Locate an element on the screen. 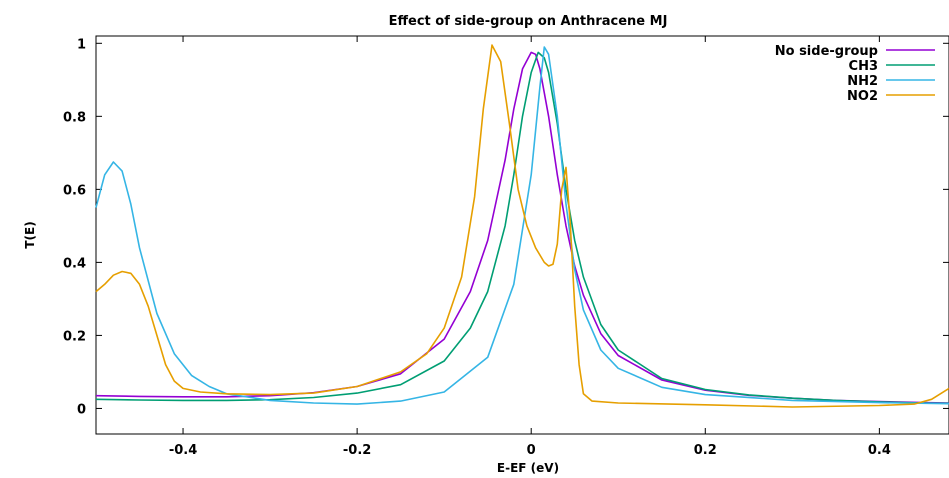  chart-title: Effect of side-group on Anthracene MJ is located at coordinates (528, 21).